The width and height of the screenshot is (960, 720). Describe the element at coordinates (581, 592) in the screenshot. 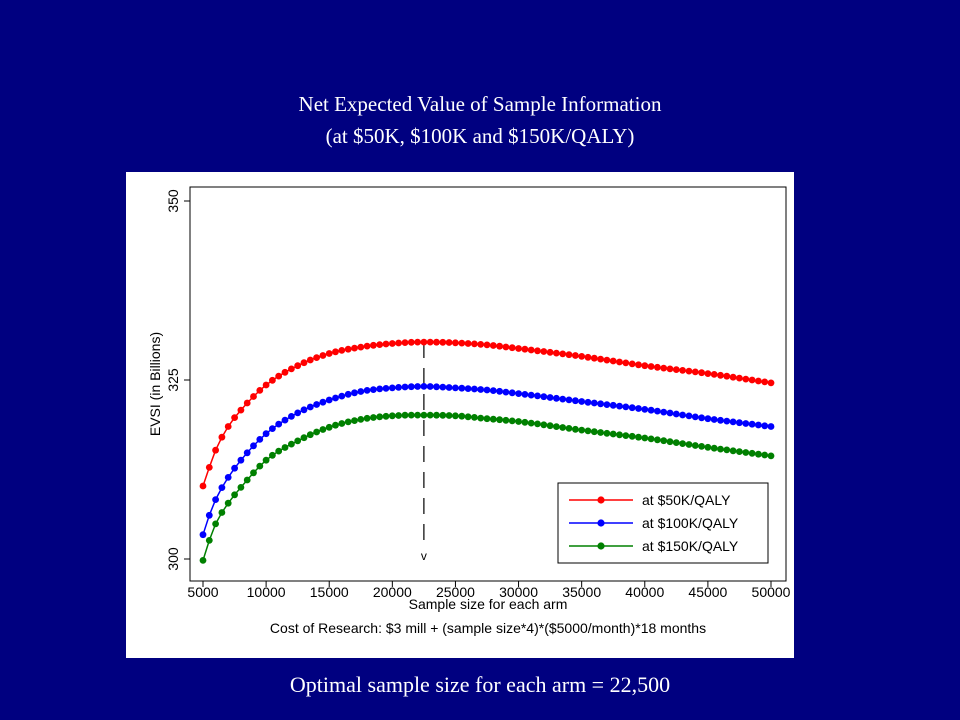

I see `x-tick-label: 35000` at that location.